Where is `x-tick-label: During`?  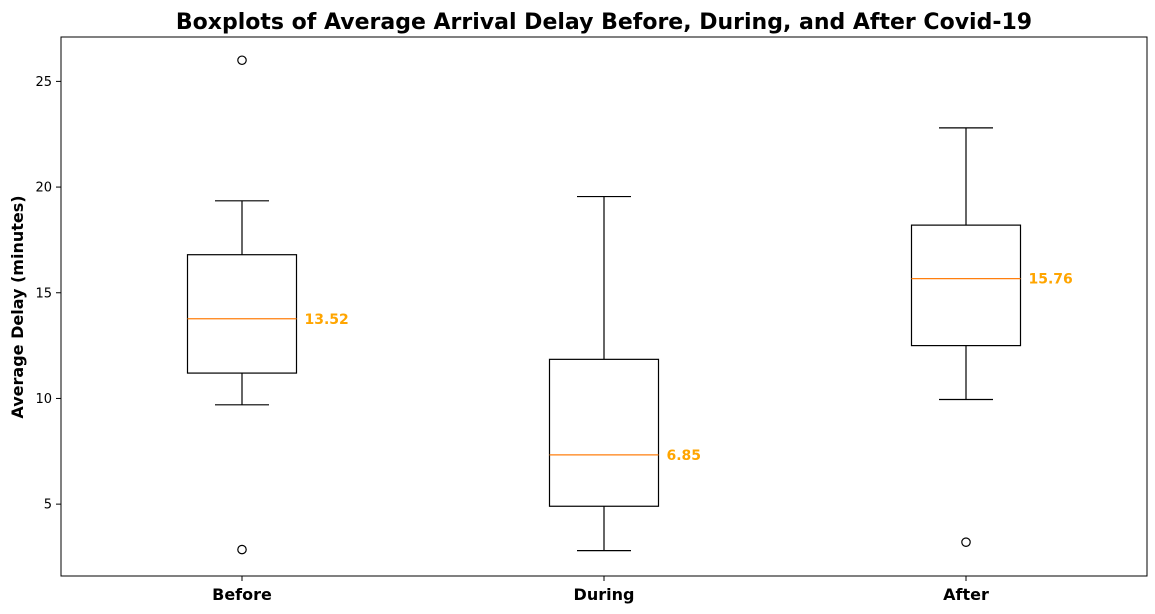 x-tick-label: During is located at coordinates (604, 594).